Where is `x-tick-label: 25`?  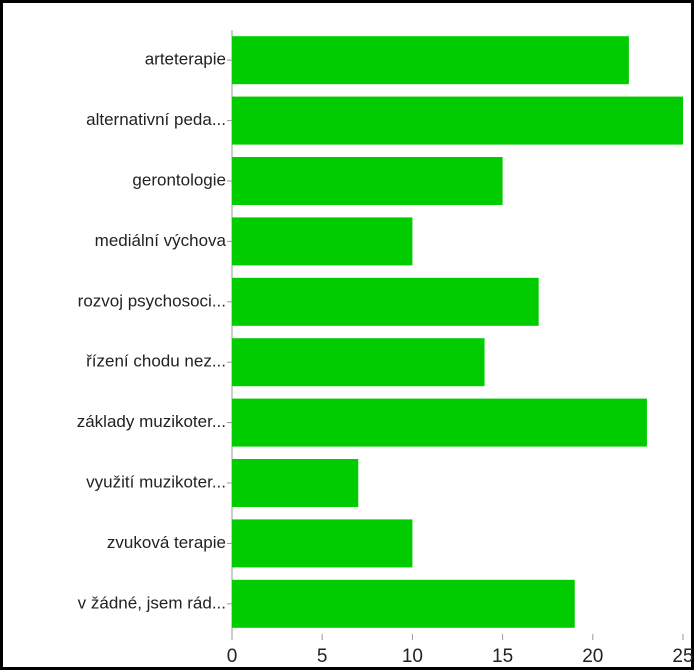 x-tick-label: 25 is located at coordinates (682, 656).